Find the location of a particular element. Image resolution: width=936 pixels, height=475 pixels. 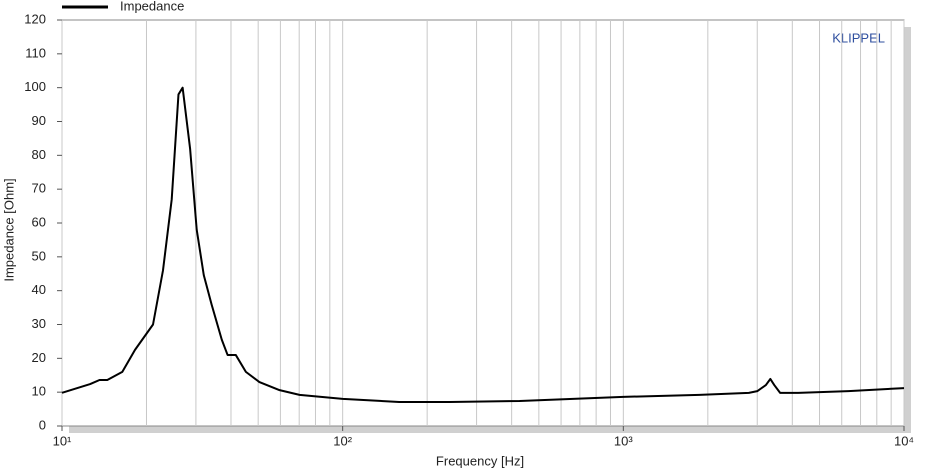

y-tick-label: 90 is located at coordinates (39, 120).